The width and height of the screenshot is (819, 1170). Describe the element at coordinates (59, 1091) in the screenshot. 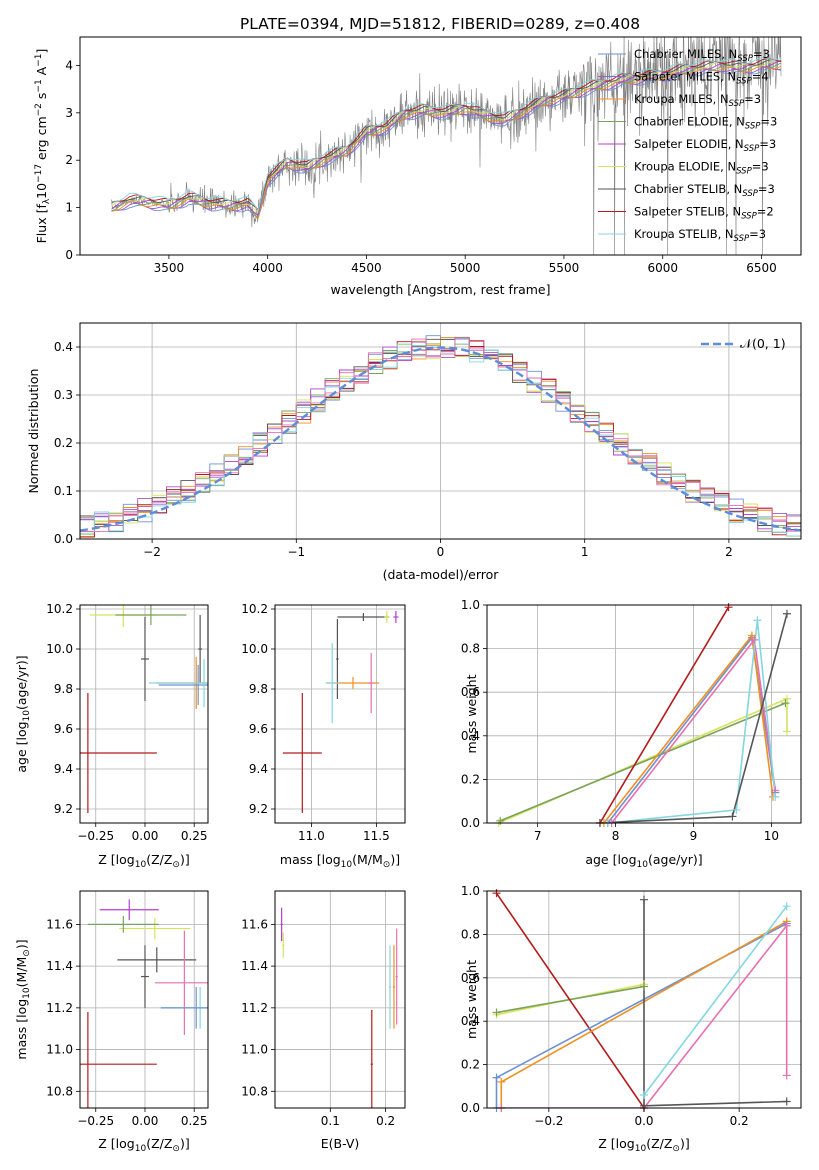

I see `y-tick-label: 10.8` at that location.